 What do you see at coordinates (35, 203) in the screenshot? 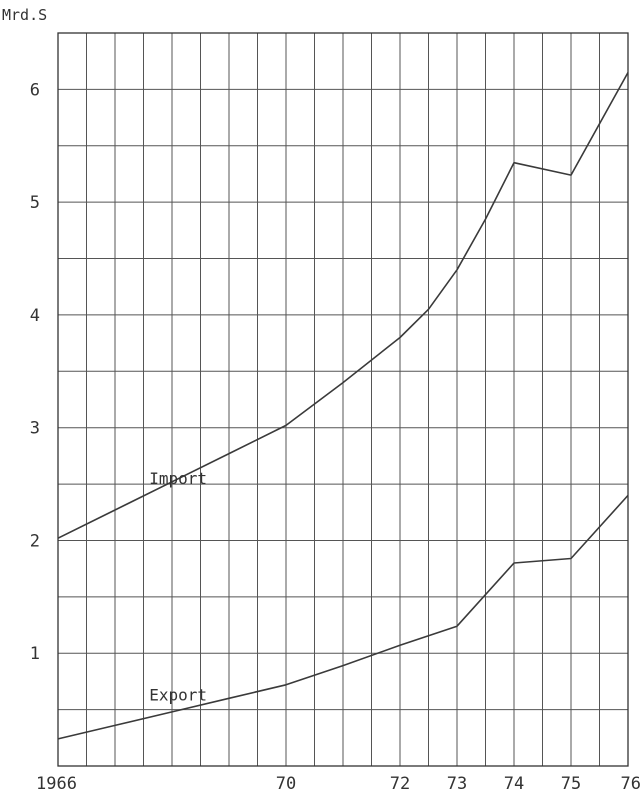
I see `y-tick-label: 5` at bounding box center [35, 203].